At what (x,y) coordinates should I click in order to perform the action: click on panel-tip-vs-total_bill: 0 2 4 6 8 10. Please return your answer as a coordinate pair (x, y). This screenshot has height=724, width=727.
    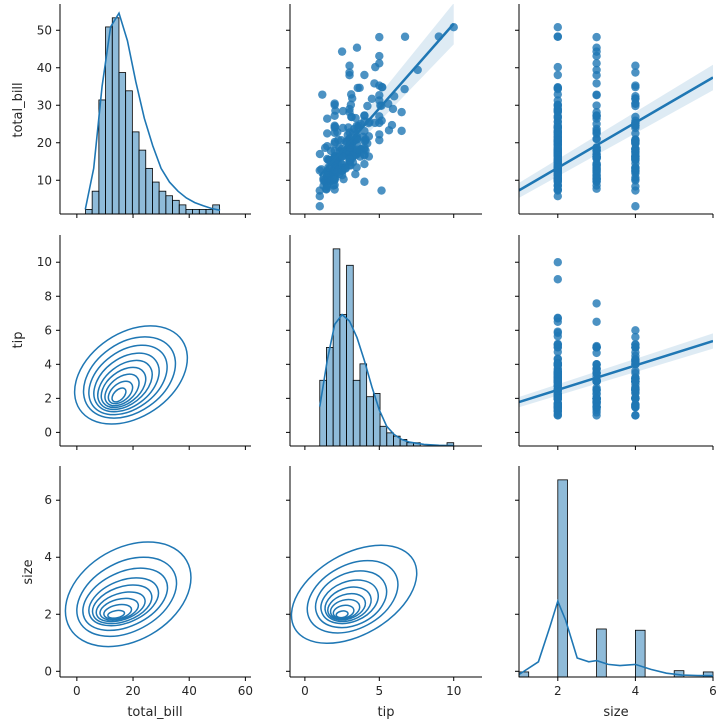
    Looking at the image, I should click on (144, 342).